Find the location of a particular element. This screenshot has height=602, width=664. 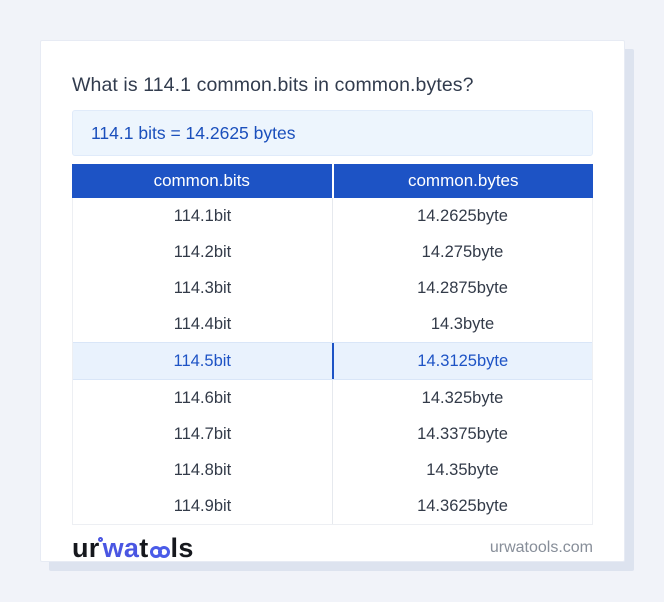

table-row: 114.5bit 14.3125byte is located at coordinates (332, 361).